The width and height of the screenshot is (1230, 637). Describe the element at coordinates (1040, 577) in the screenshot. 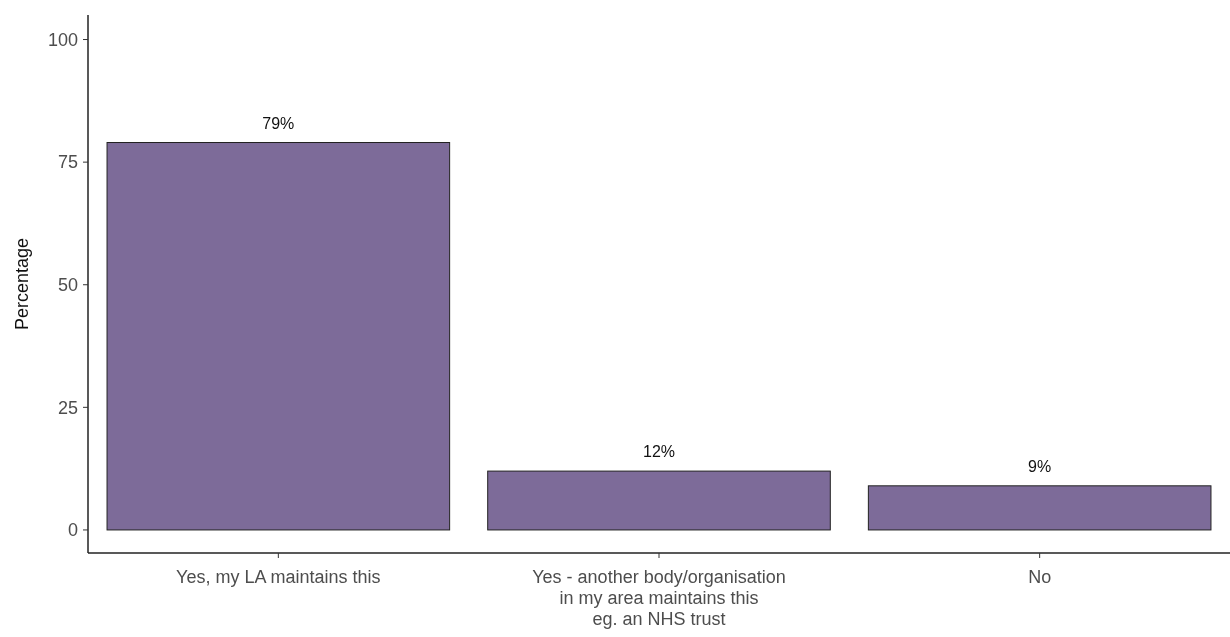

I see `x-tick-label: No` at that location.